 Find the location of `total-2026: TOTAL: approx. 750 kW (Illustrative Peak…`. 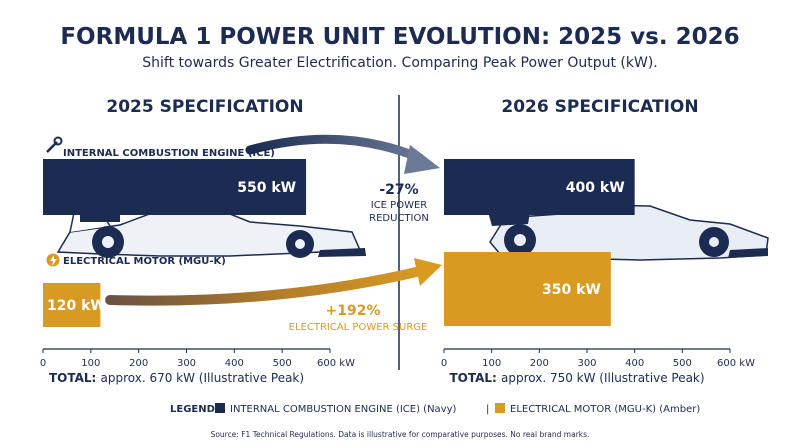

total-2026: TOTAL: approx. 750 kW (Illustrative Peak… is located at coordinates (576, 378).